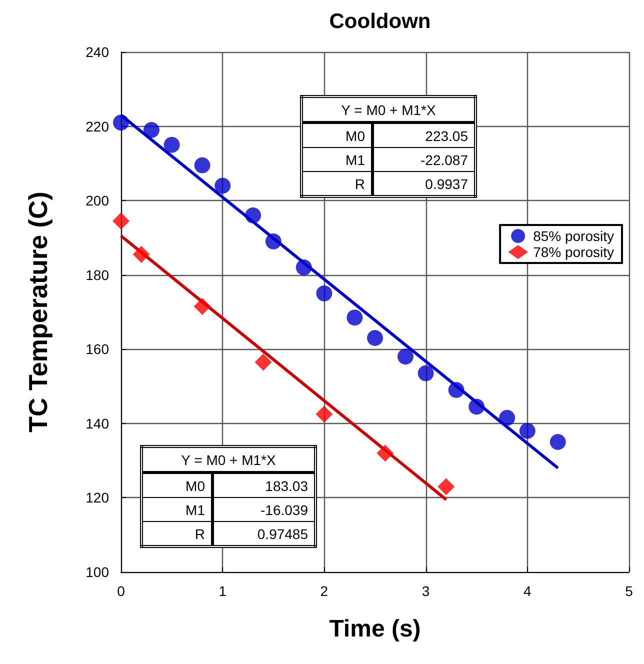 Image resolution: width=644 pixels, height=664 pixels. I want to click on x-tick-label: 0, so click(121, 591).